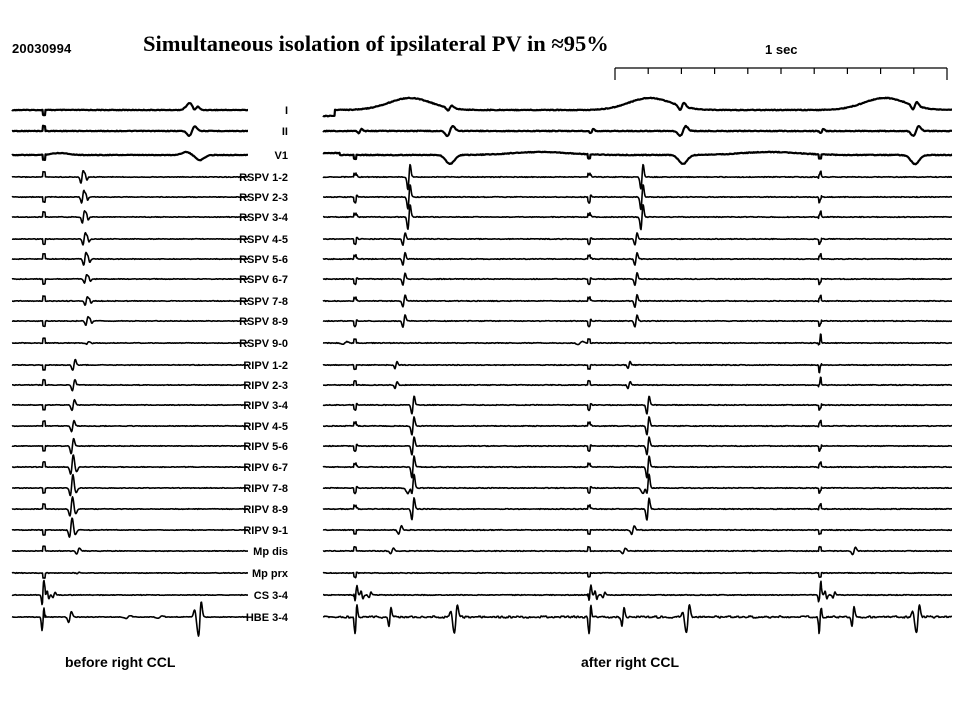  I want to click on channel-label: RSPV 9-0, so click(263, 344).